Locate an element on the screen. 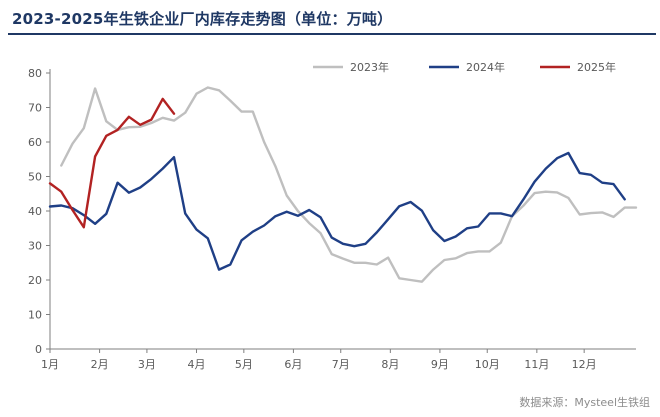  x-tick-label: 9月 is located at coordinates (440, 364).